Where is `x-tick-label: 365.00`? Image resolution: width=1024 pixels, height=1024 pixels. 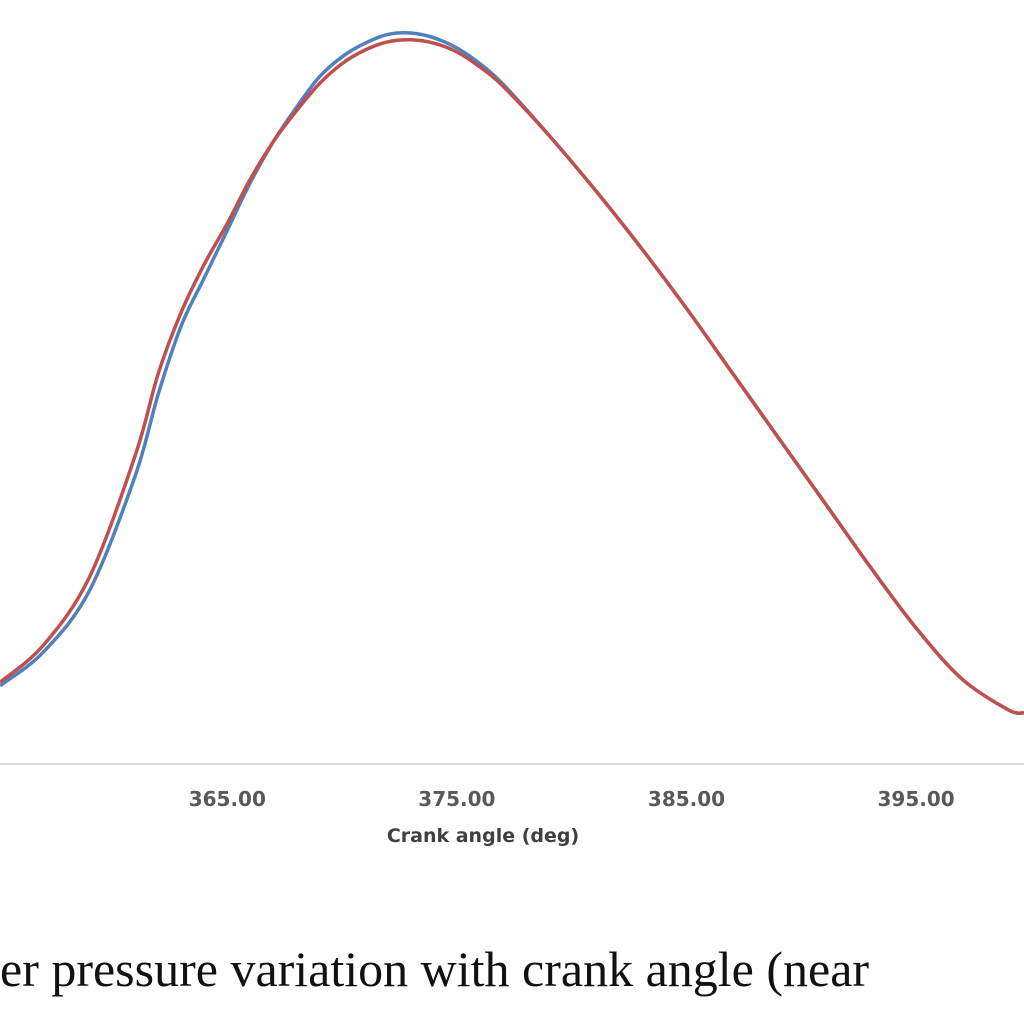 x-tick-label: 365.00 is located at coordinates (227, 799).